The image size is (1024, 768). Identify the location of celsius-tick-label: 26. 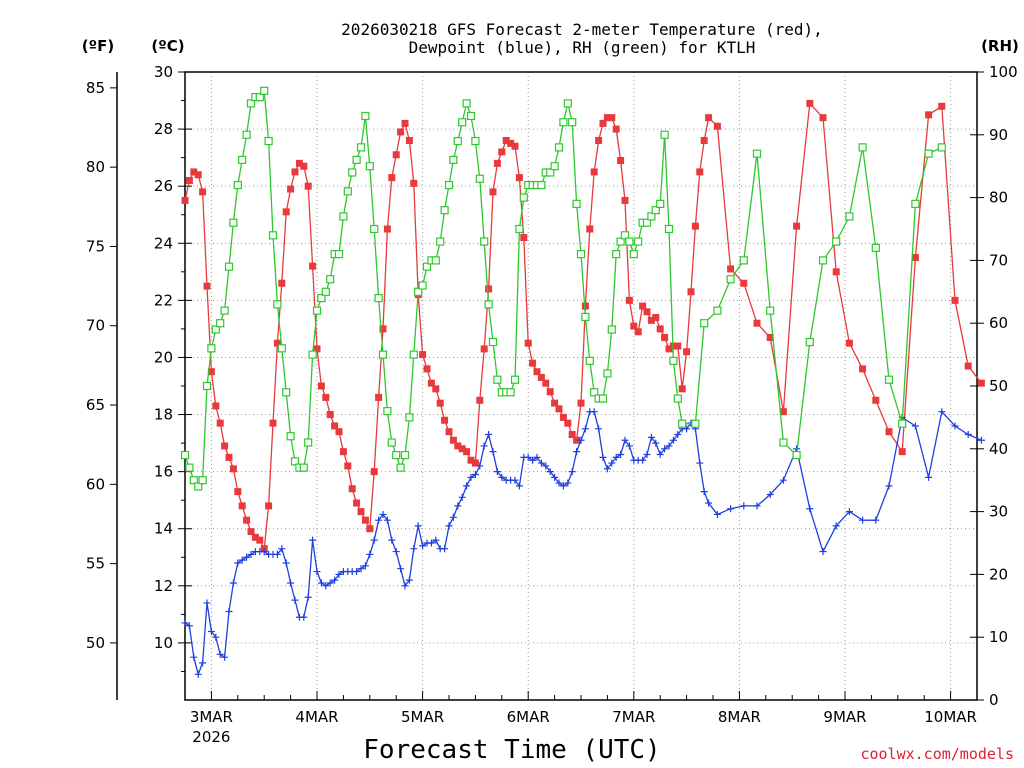
(163, 186).